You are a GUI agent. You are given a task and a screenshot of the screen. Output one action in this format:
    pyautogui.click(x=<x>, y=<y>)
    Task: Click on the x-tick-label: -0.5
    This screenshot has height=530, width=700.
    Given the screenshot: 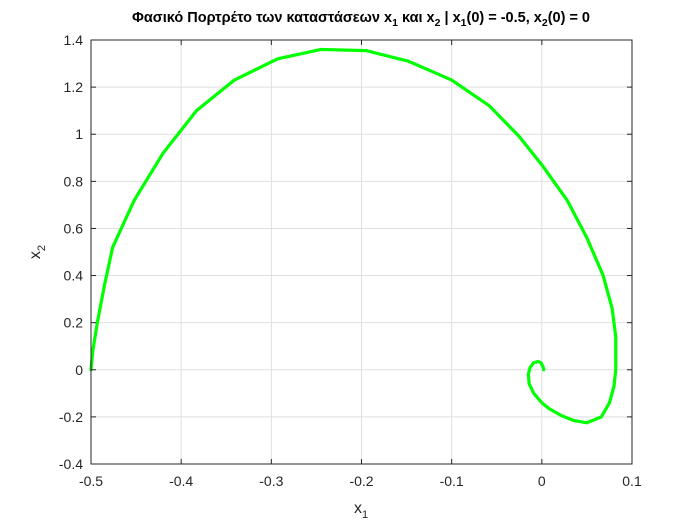 What is the action you would take?
    pyautogui.click(x=91, y=481)
    